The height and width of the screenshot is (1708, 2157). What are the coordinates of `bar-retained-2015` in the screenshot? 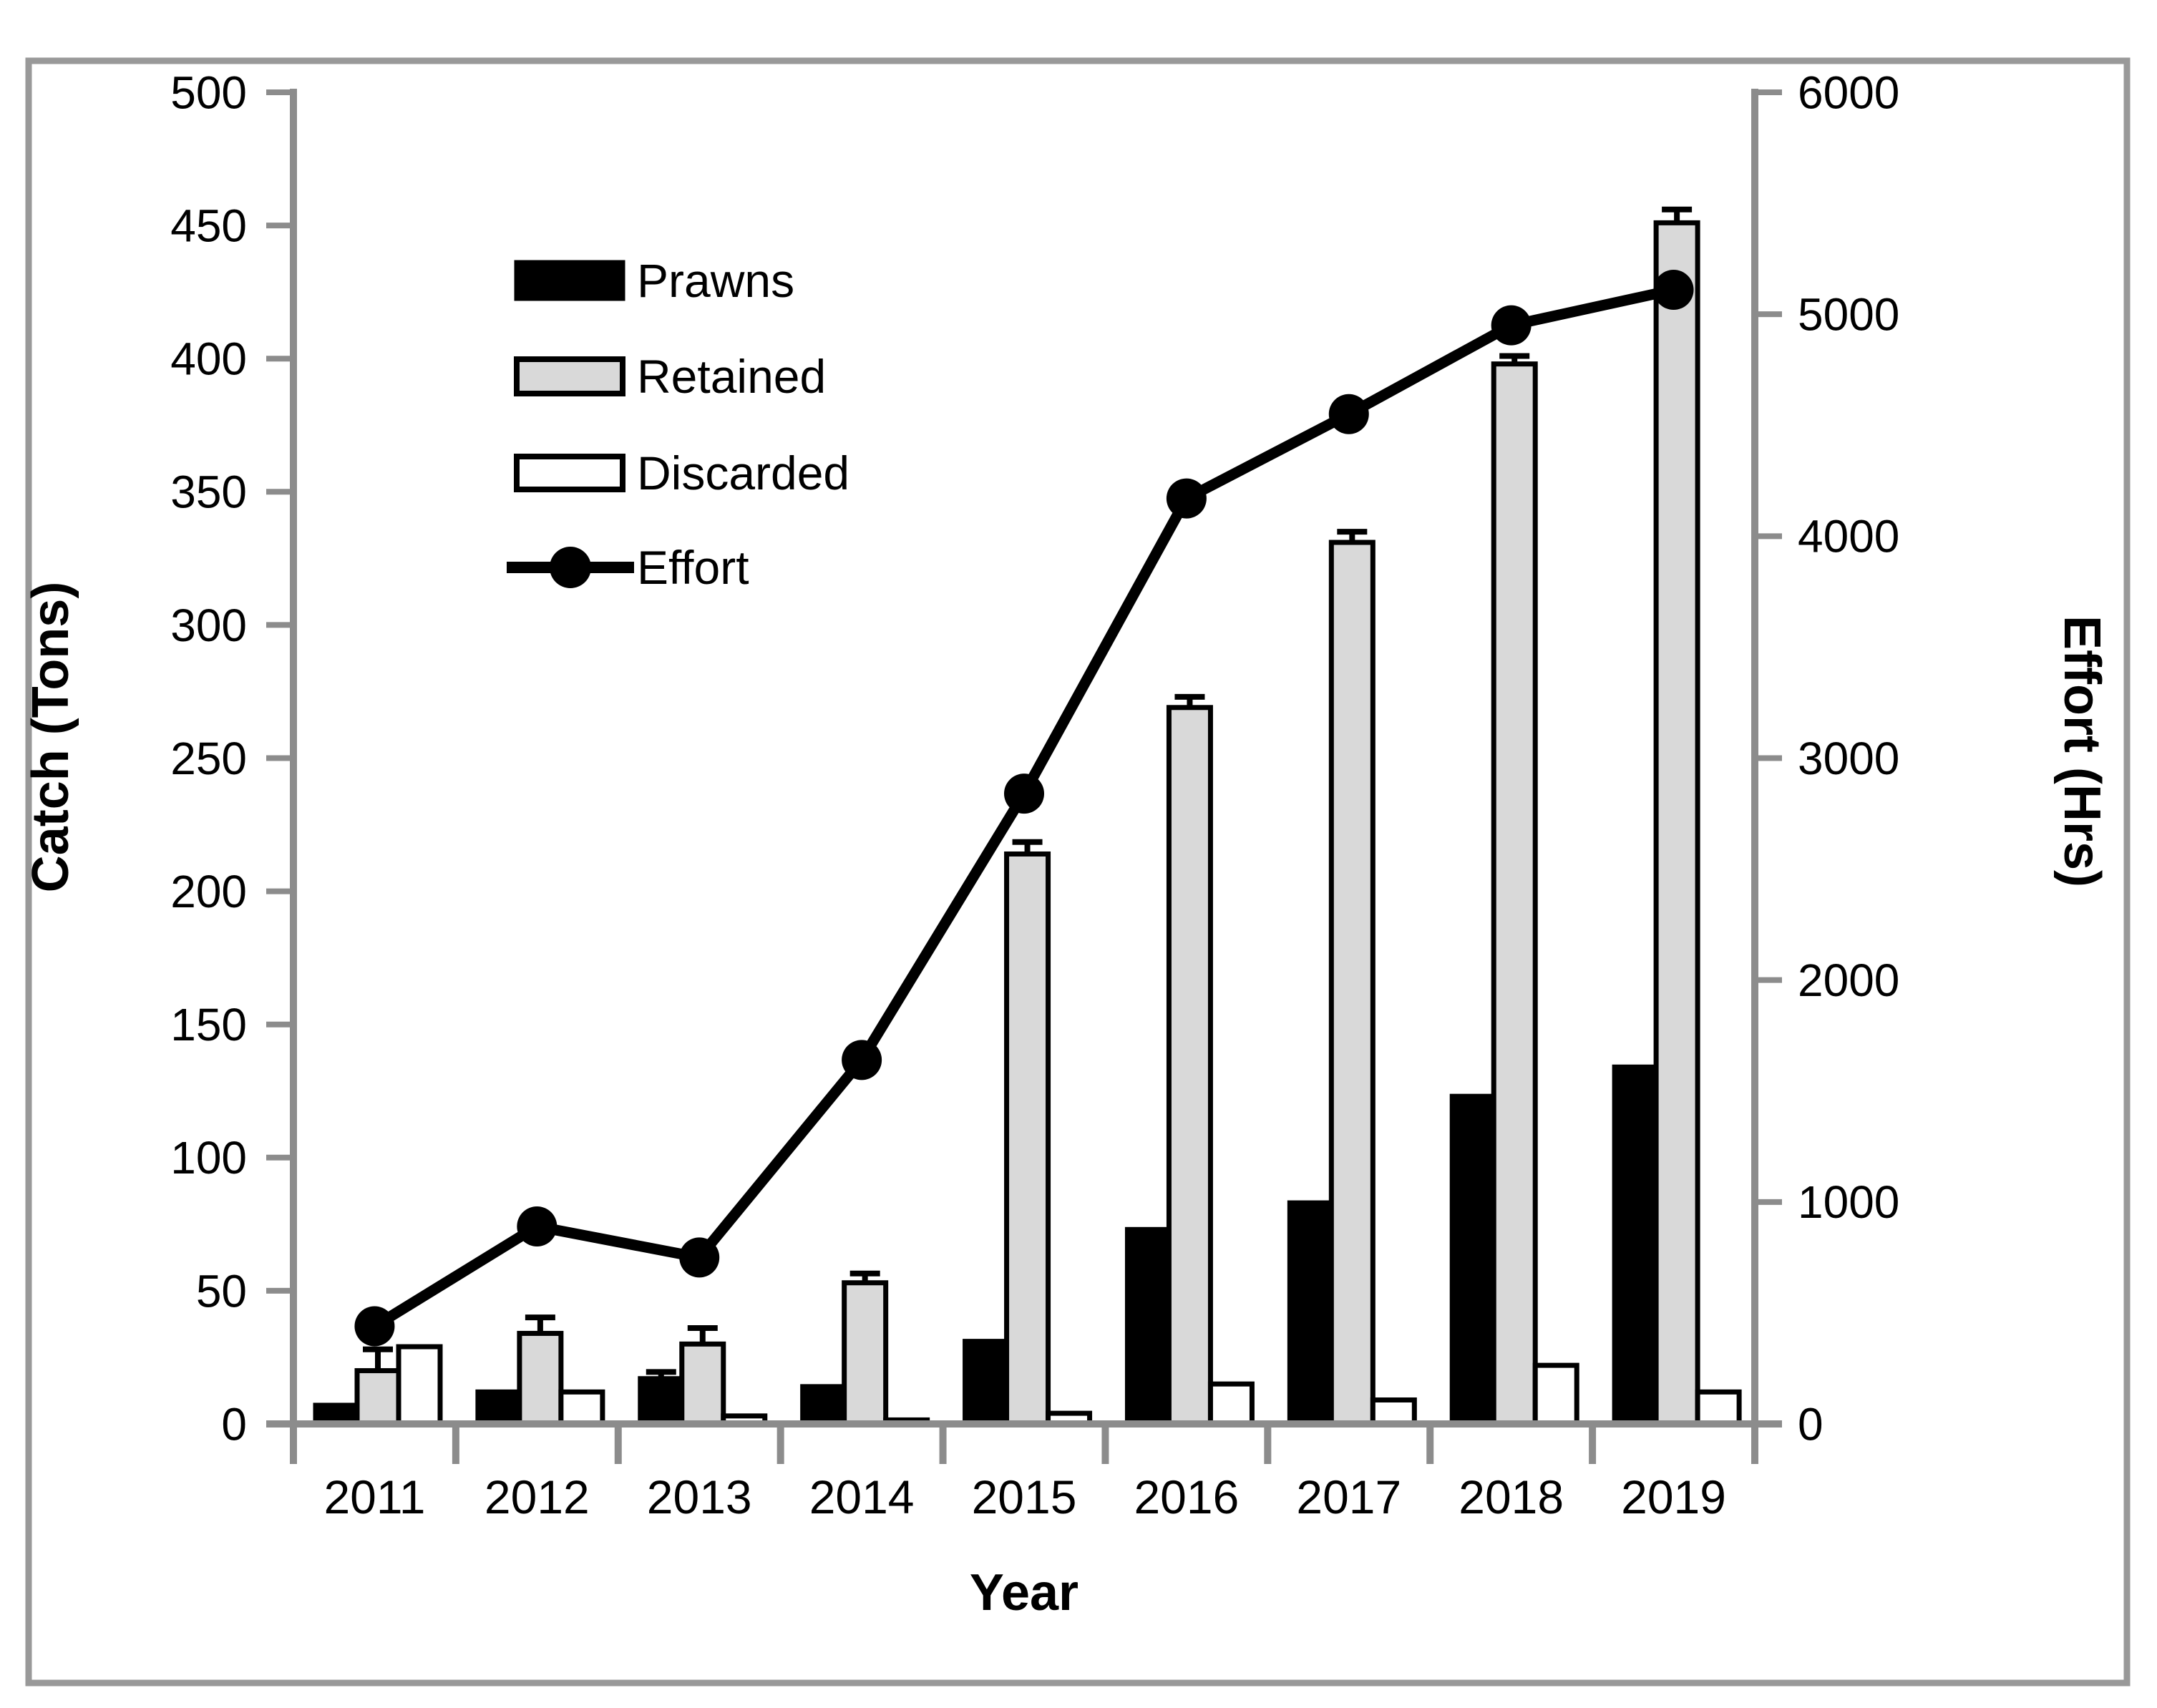 It's located at (1027, 1139).